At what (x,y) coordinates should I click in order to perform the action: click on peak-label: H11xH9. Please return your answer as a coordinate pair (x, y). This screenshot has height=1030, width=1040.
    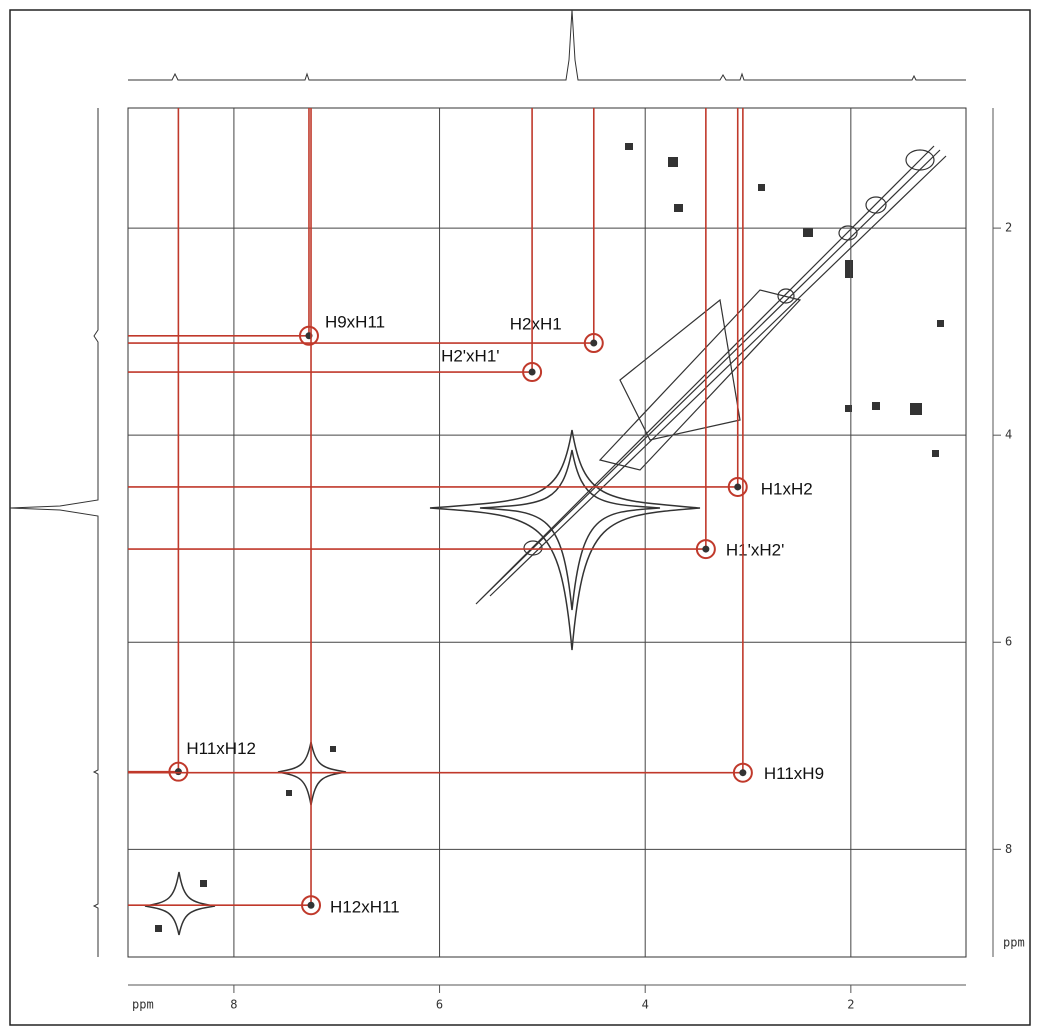
    Looking at the image, I should click on (794, 773).